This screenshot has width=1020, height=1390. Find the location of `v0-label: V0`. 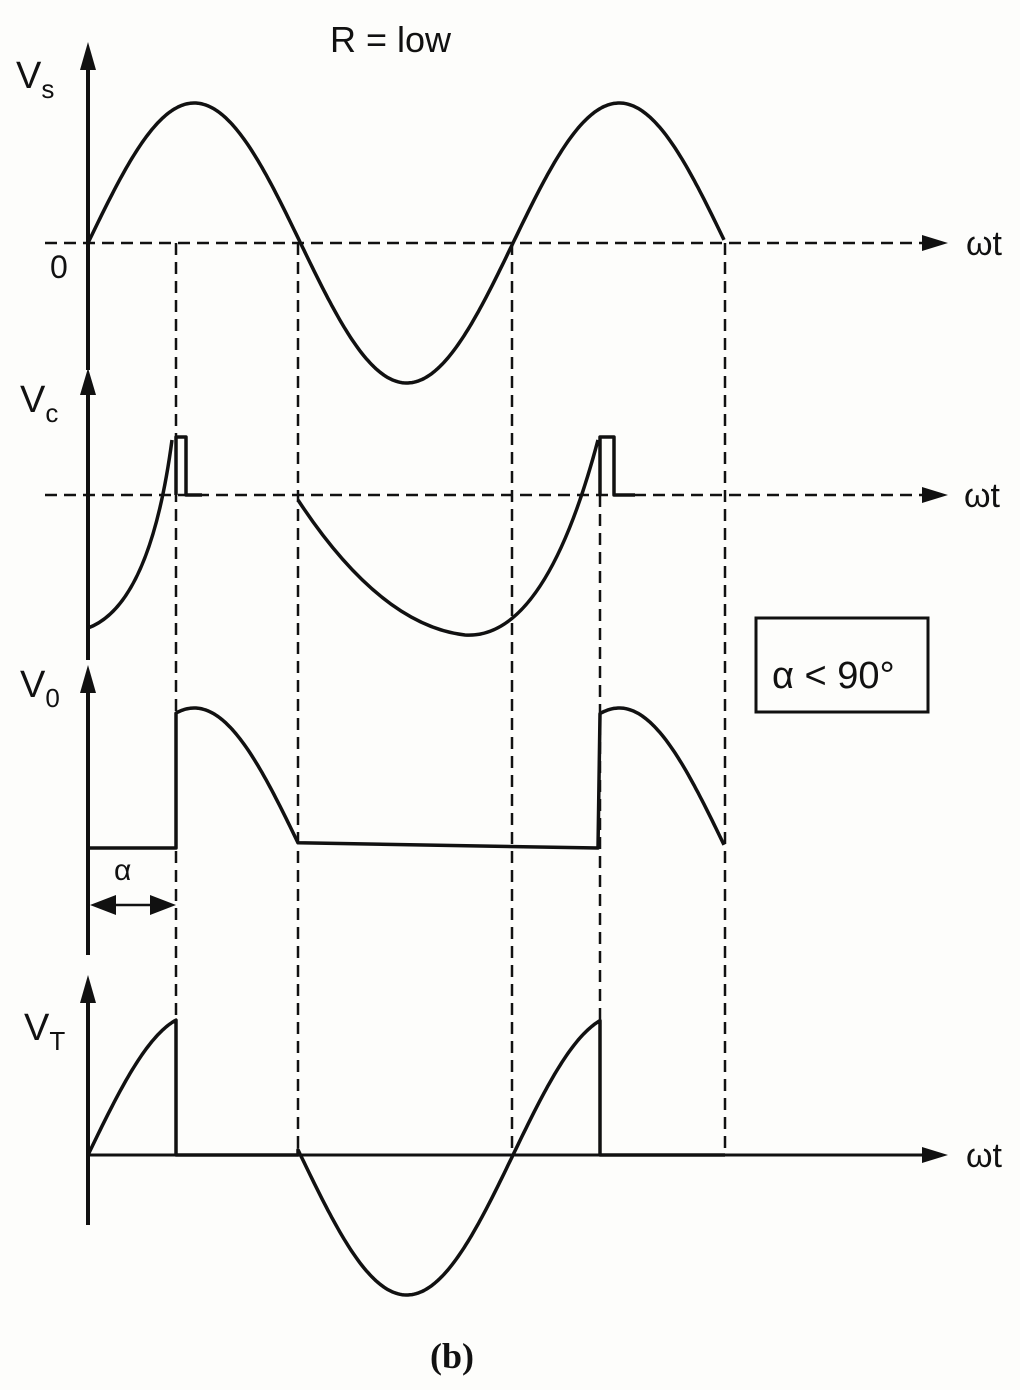

v0-label: V0 is located at coordinates (40, 688).